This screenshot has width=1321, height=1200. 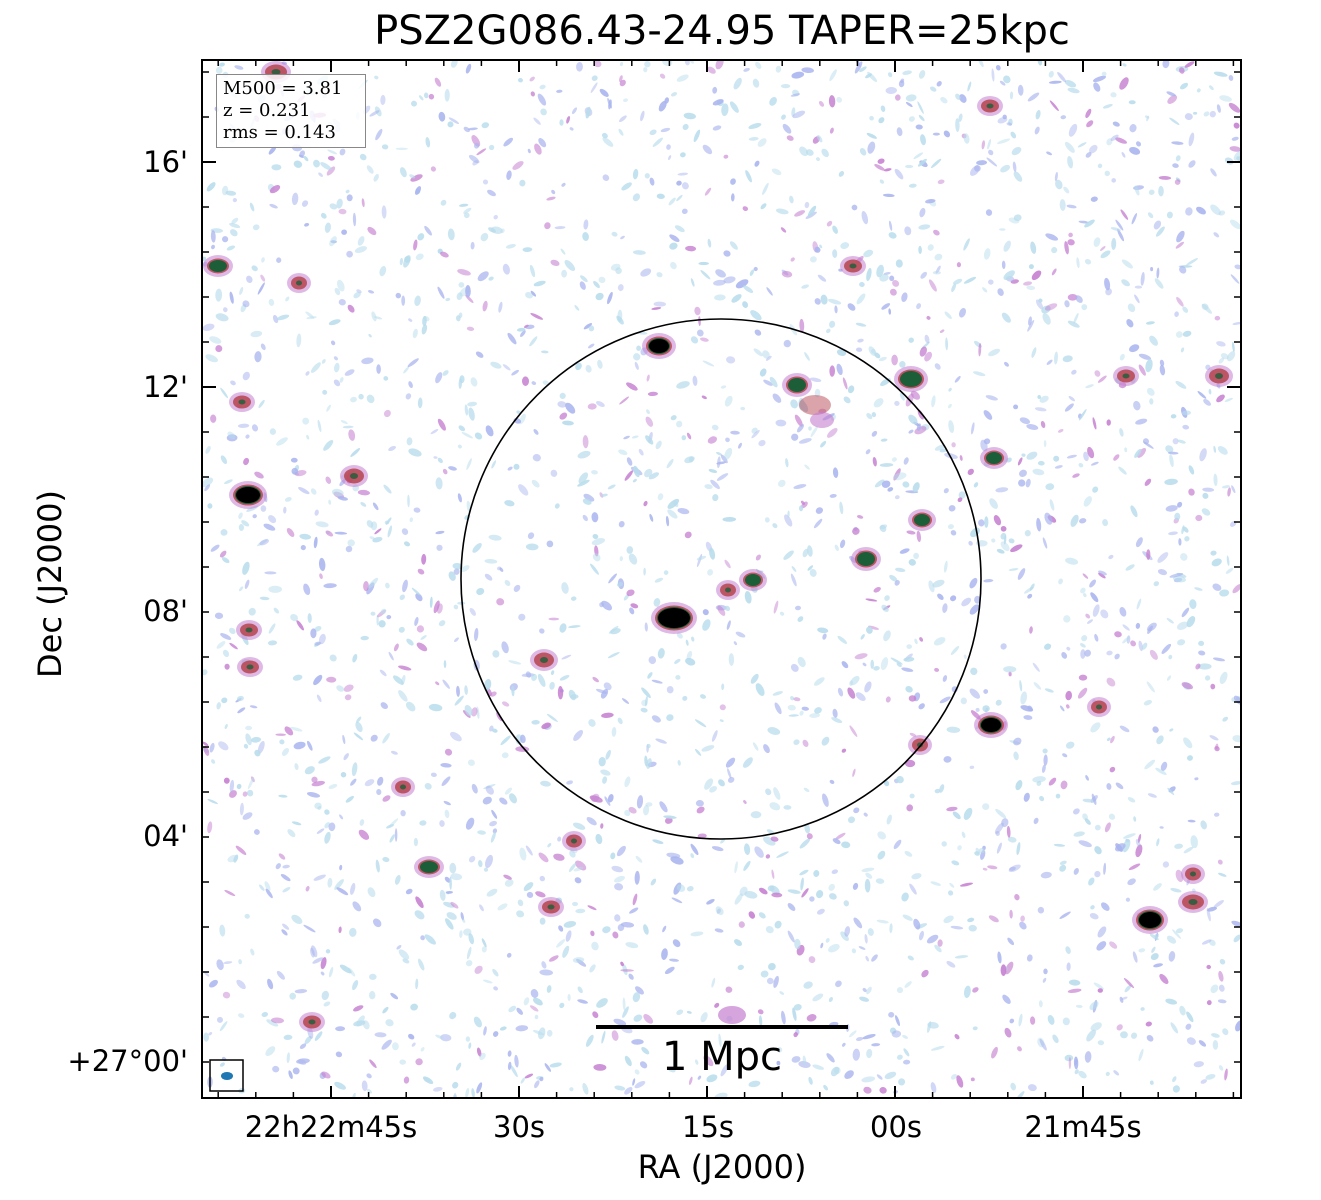 I want to click on source-center, so click(x=551, y=907).